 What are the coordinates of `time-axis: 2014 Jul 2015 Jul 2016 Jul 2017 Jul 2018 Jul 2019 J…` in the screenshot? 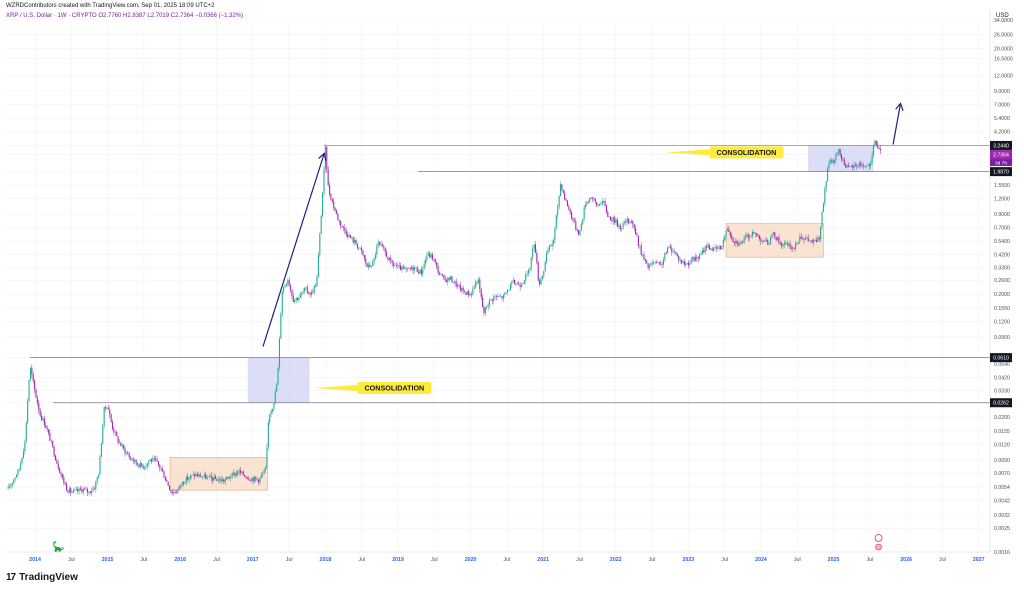 It's located at (498, 557).